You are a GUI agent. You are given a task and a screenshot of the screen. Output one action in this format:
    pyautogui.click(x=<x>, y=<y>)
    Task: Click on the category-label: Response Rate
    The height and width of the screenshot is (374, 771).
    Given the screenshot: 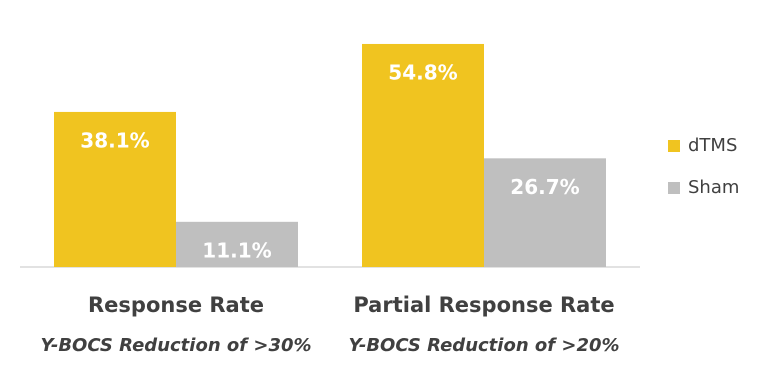 What is the action you would take?
    pyautogui.click(x=176, y=305)
    